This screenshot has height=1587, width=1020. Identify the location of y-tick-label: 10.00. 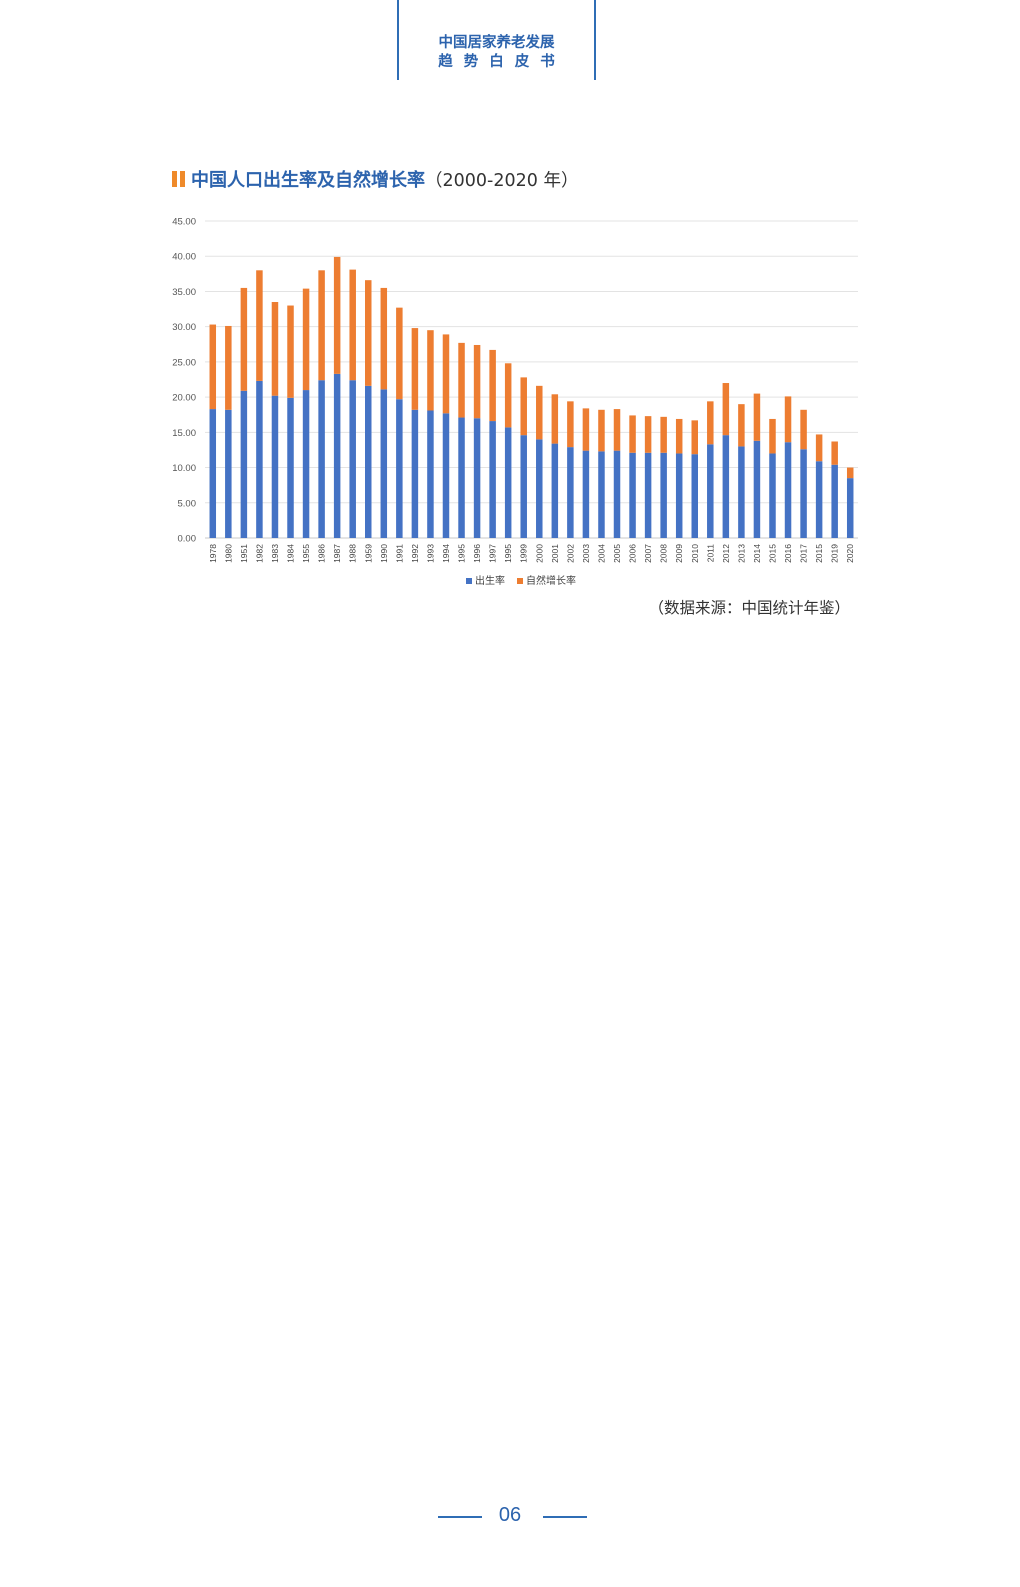
(184, 468).